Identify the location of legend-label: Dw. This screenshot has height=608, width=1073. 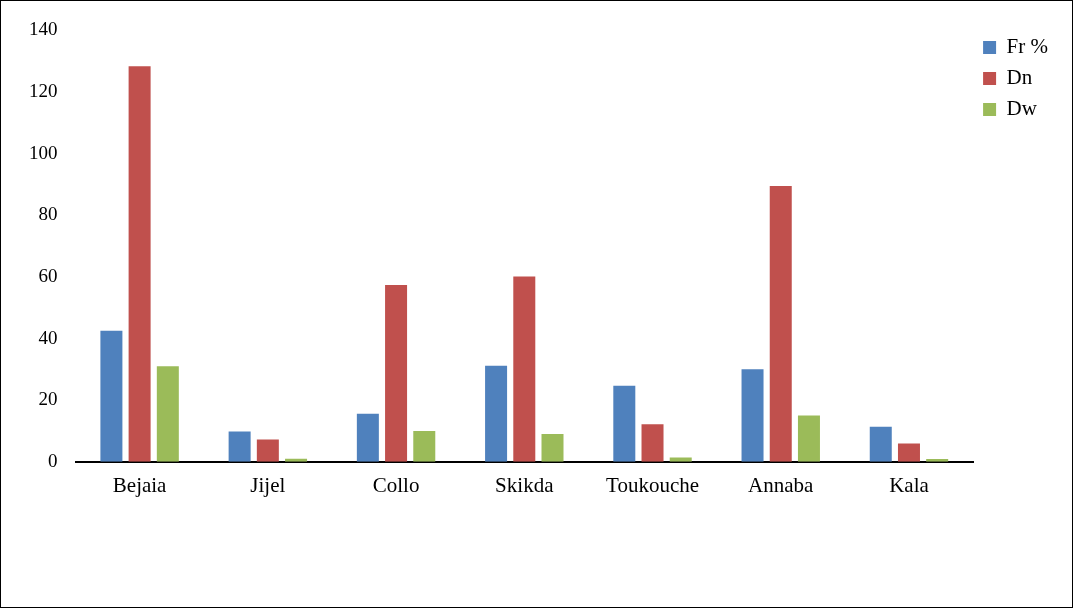
(1022, 108).